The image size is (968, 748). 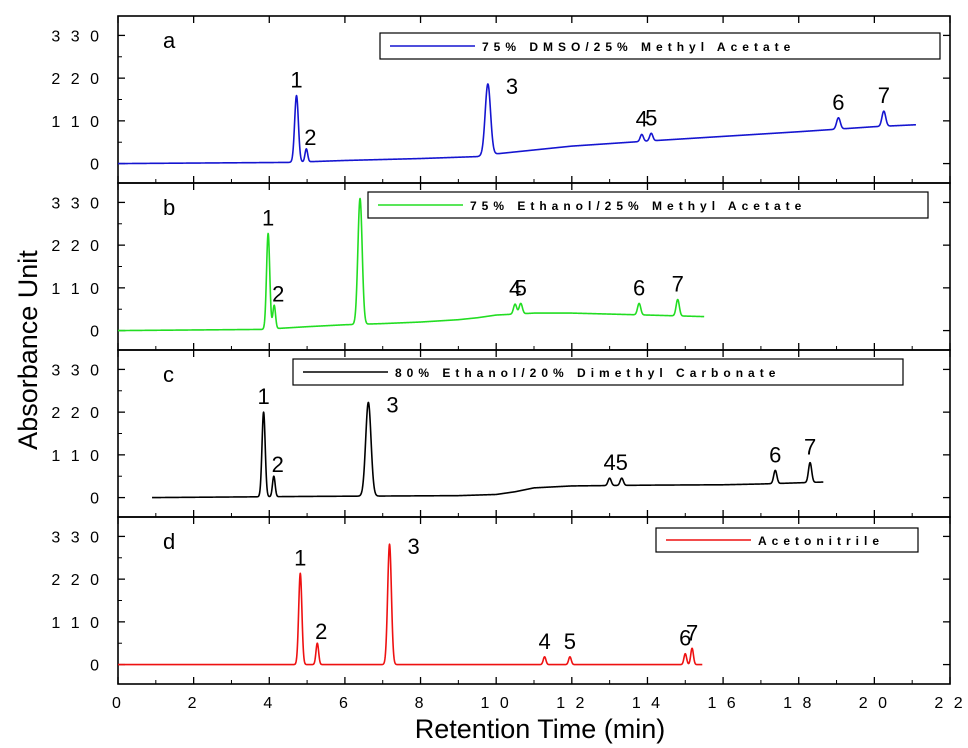 What do you see at coordinates (410, 604) in the screenshot?
I see `trace-d` at bounding box center [410, 604].